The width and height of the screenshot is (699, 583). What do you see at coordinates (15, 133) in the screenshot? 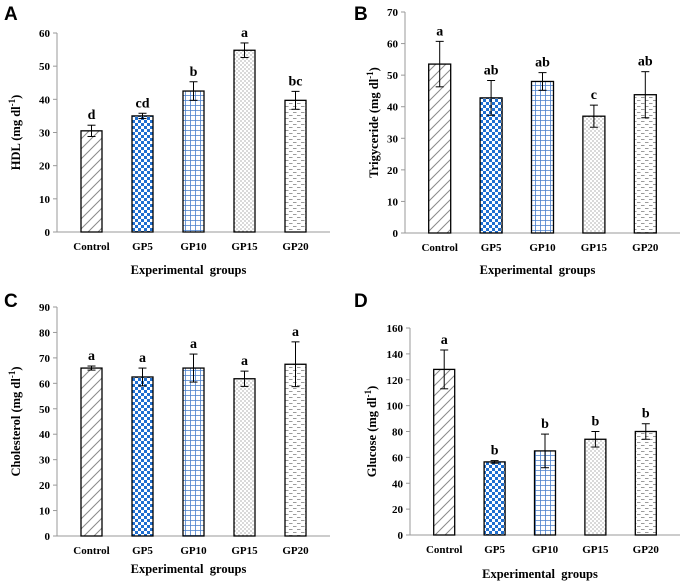
I see `y-axis-title: HDL (mg dl-1)` at bounding box center [15, 133].